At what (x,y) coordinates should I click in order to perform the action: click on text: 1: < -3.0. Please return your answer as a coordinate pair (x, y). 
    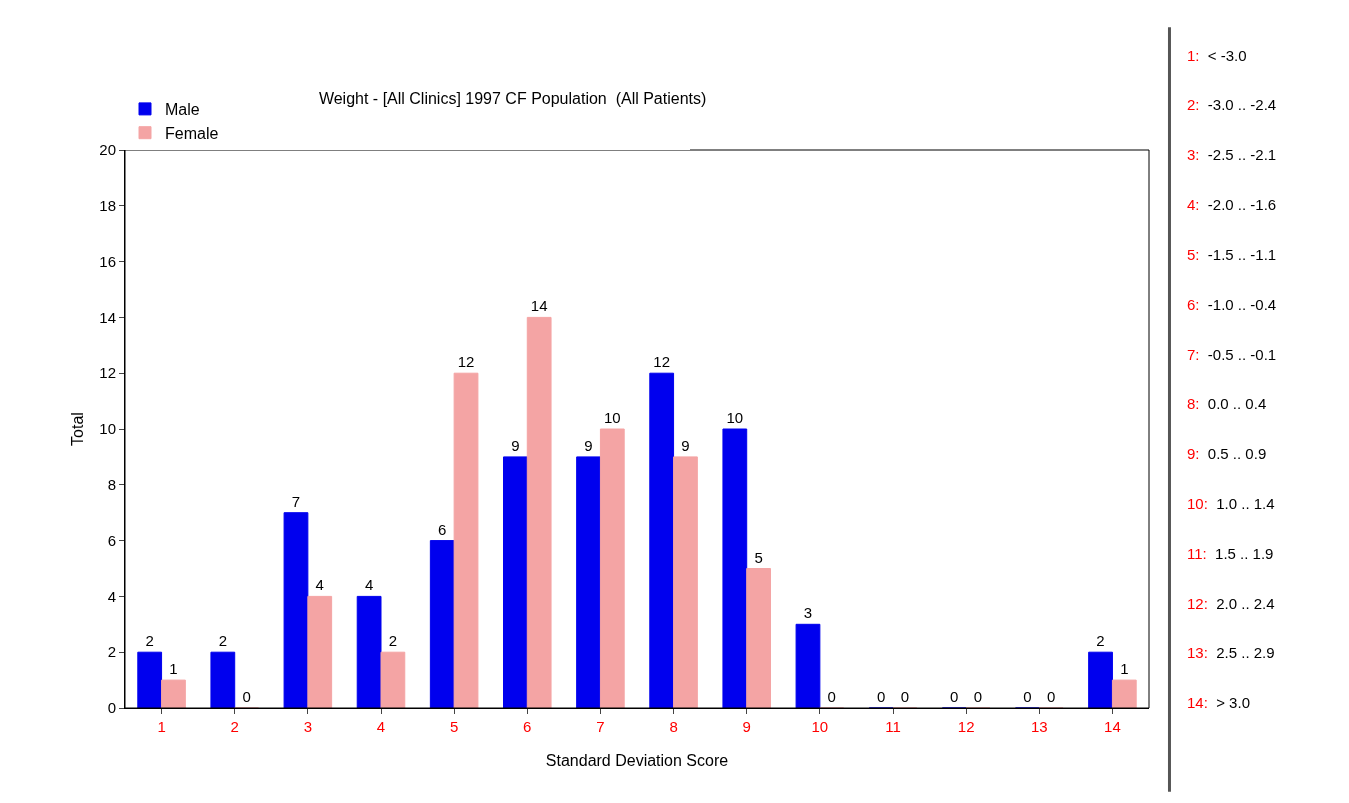
    Looking at the image, I should click on (1217, 55).